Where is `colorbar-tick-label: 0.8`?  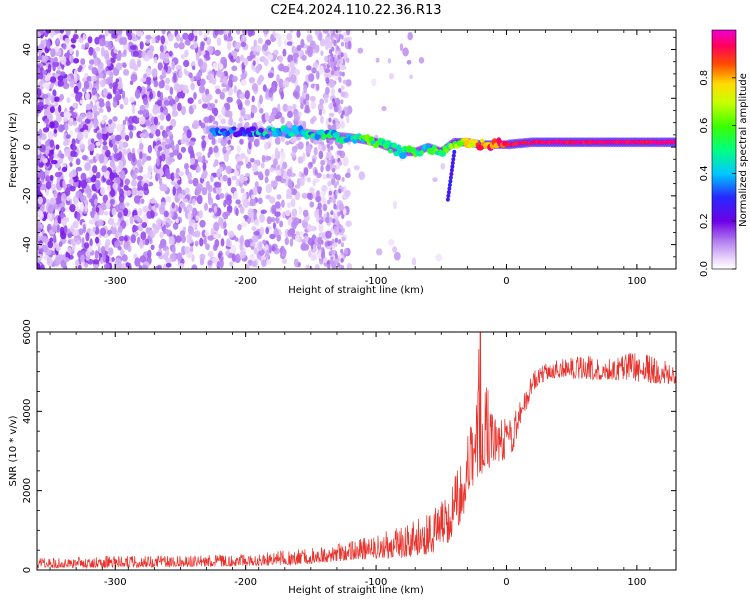 colorbar-tick-label: 0.8 is located at coordinates (704, 78).